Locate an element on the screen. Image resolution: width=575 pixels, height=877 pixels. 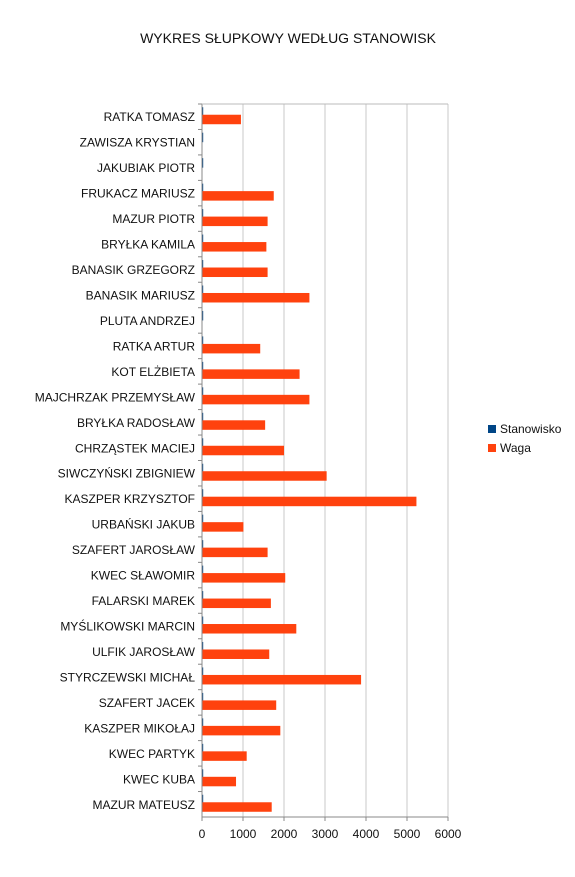
category-label: JAKUBIAK PIOTR is located at coordinates (146, 168).